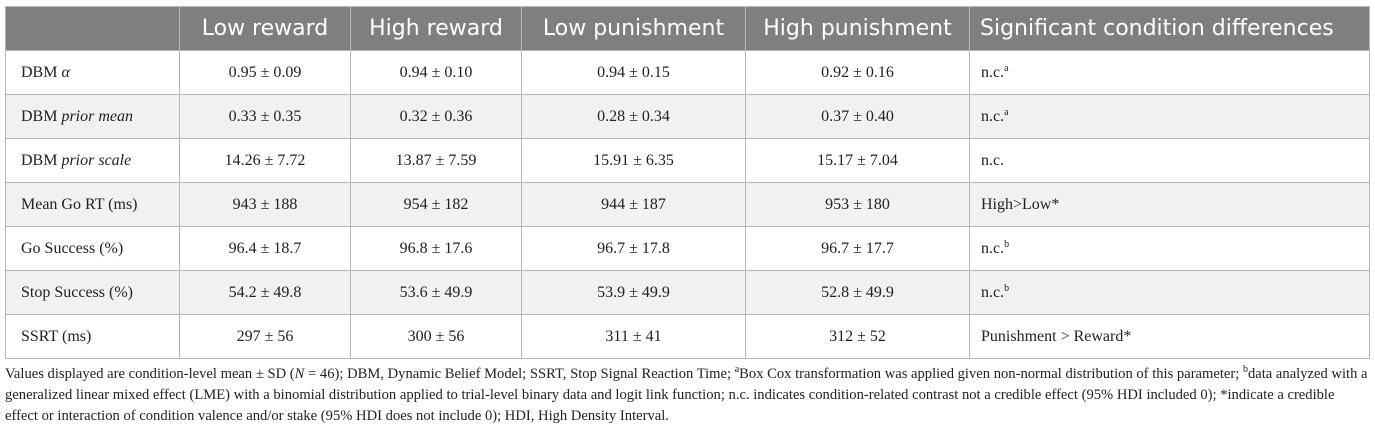 Image resolution: width=1375 pixels, height=434 pixels. I want to click on cell-low-reward: 943 ± 188, so click(265, 204).